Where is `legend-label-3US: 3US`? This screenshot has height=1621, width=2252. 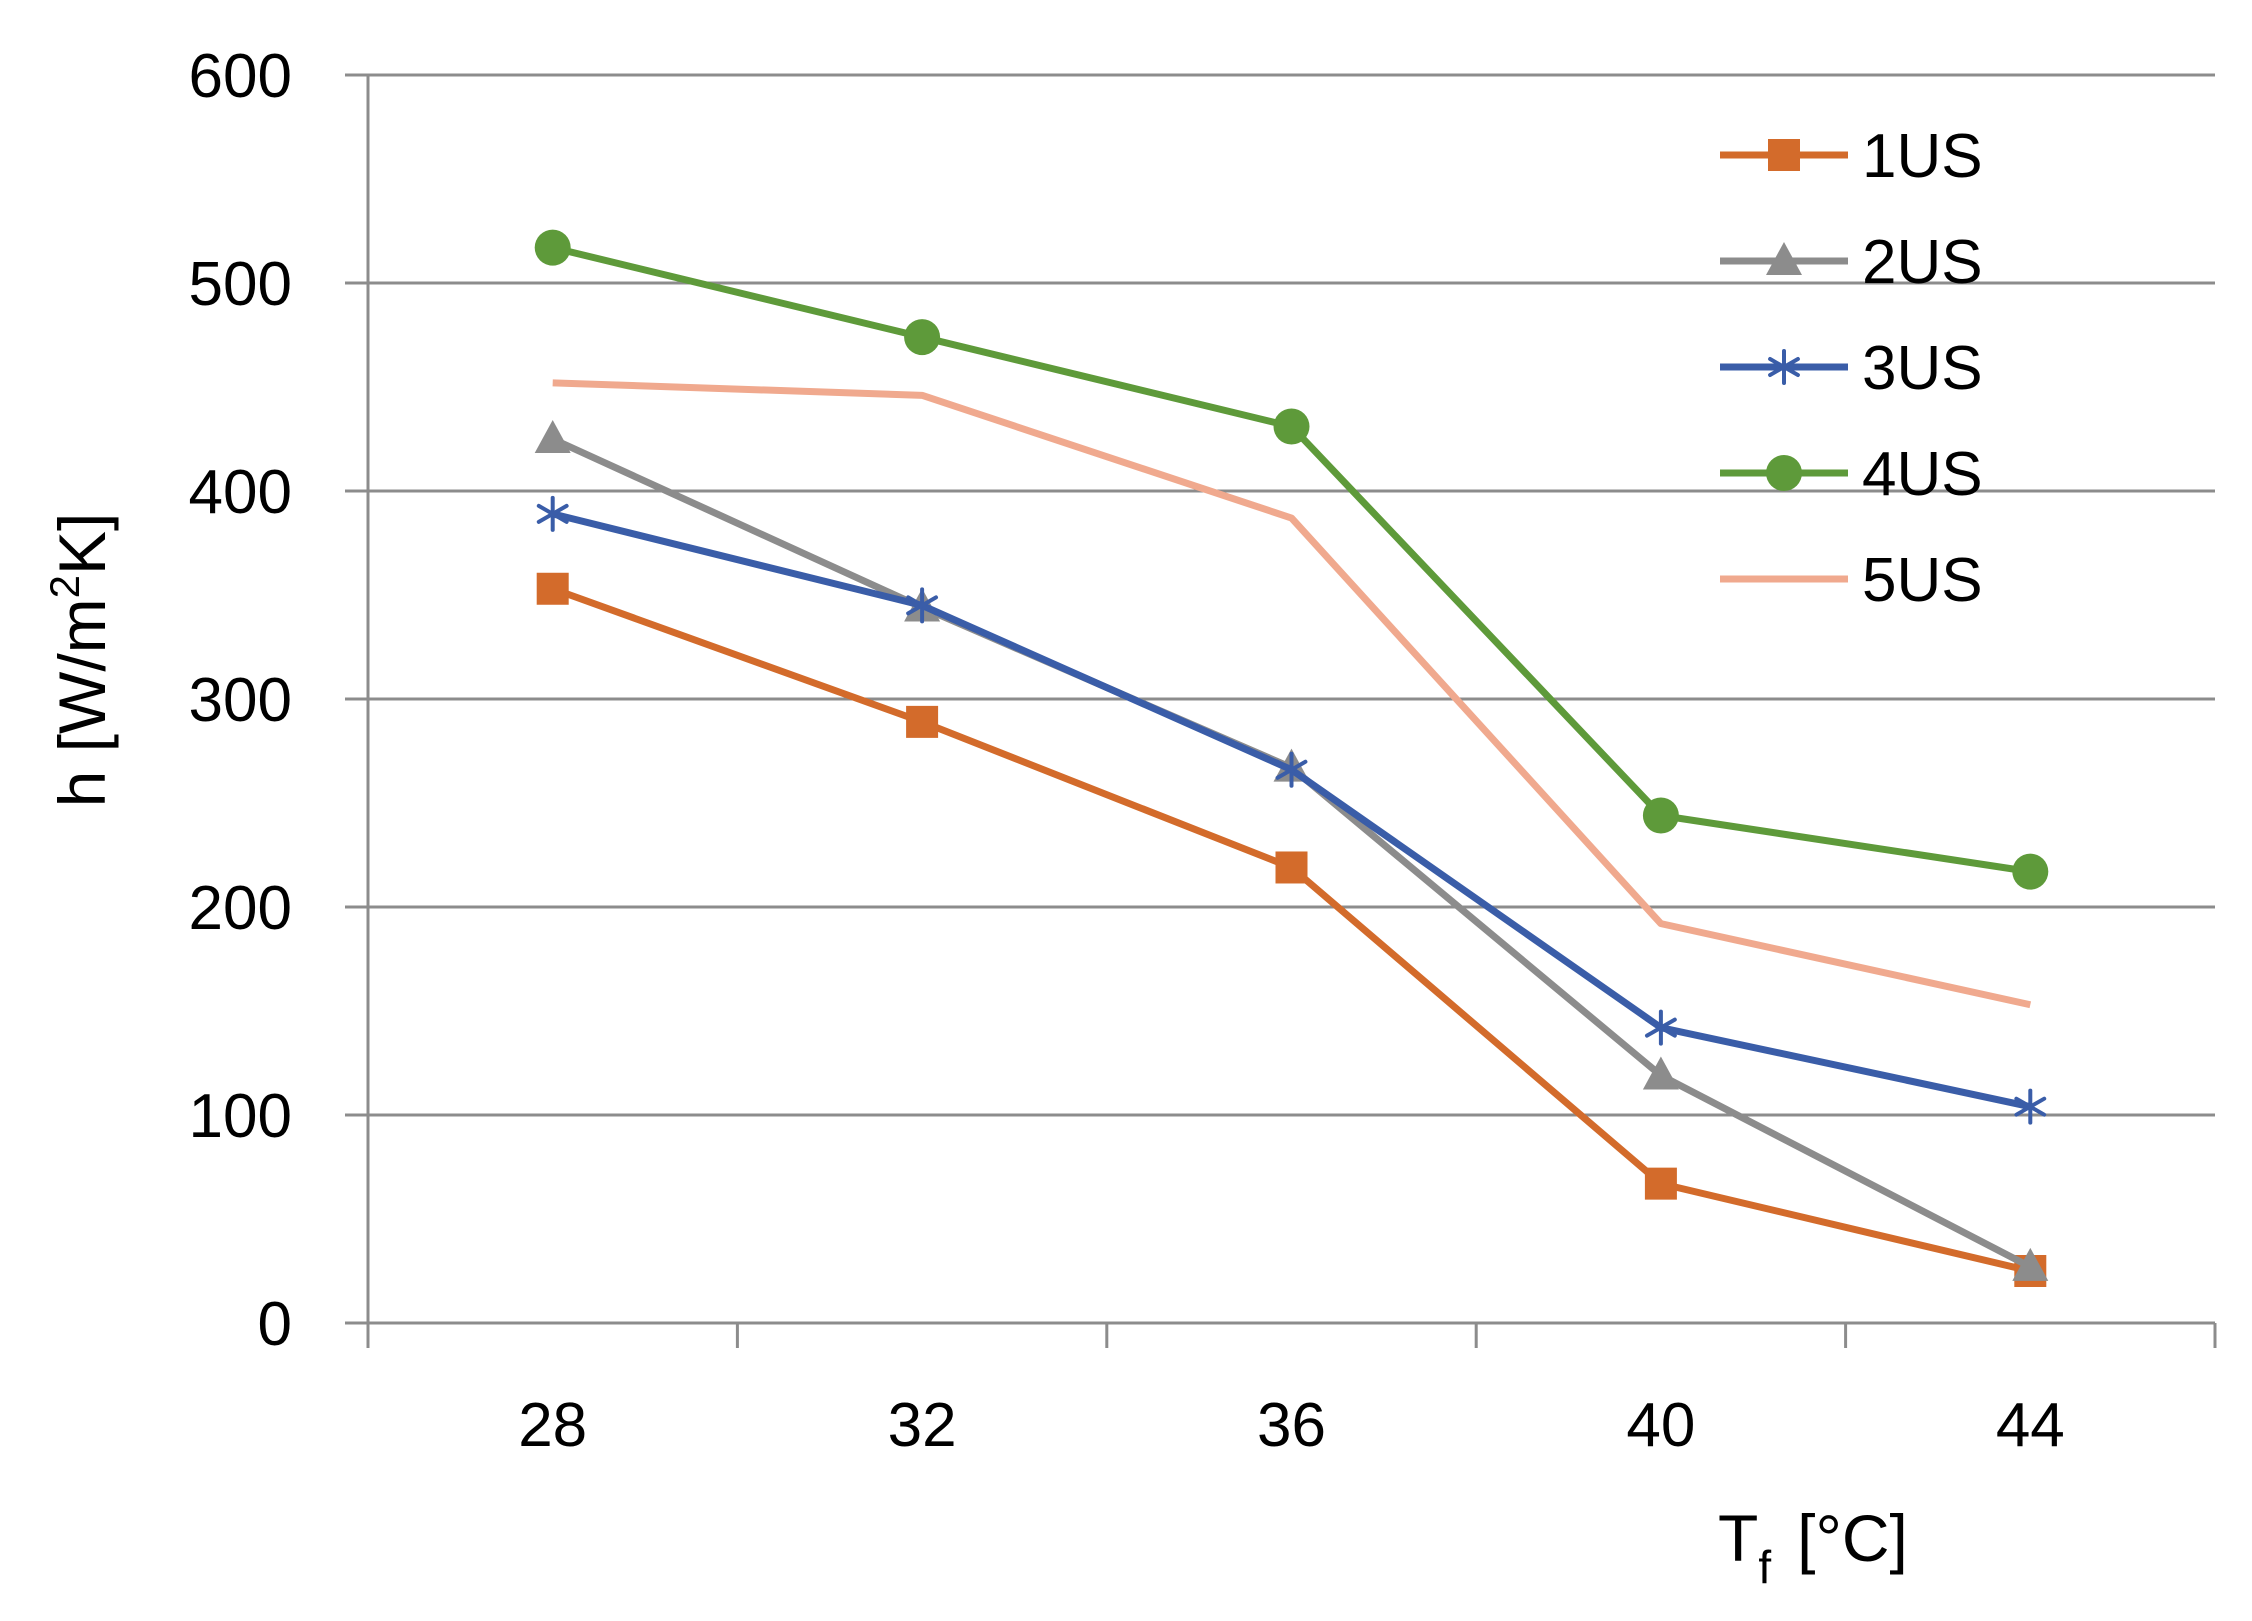 legend-label-3US: 3US is located at coordinates (1922, 368).